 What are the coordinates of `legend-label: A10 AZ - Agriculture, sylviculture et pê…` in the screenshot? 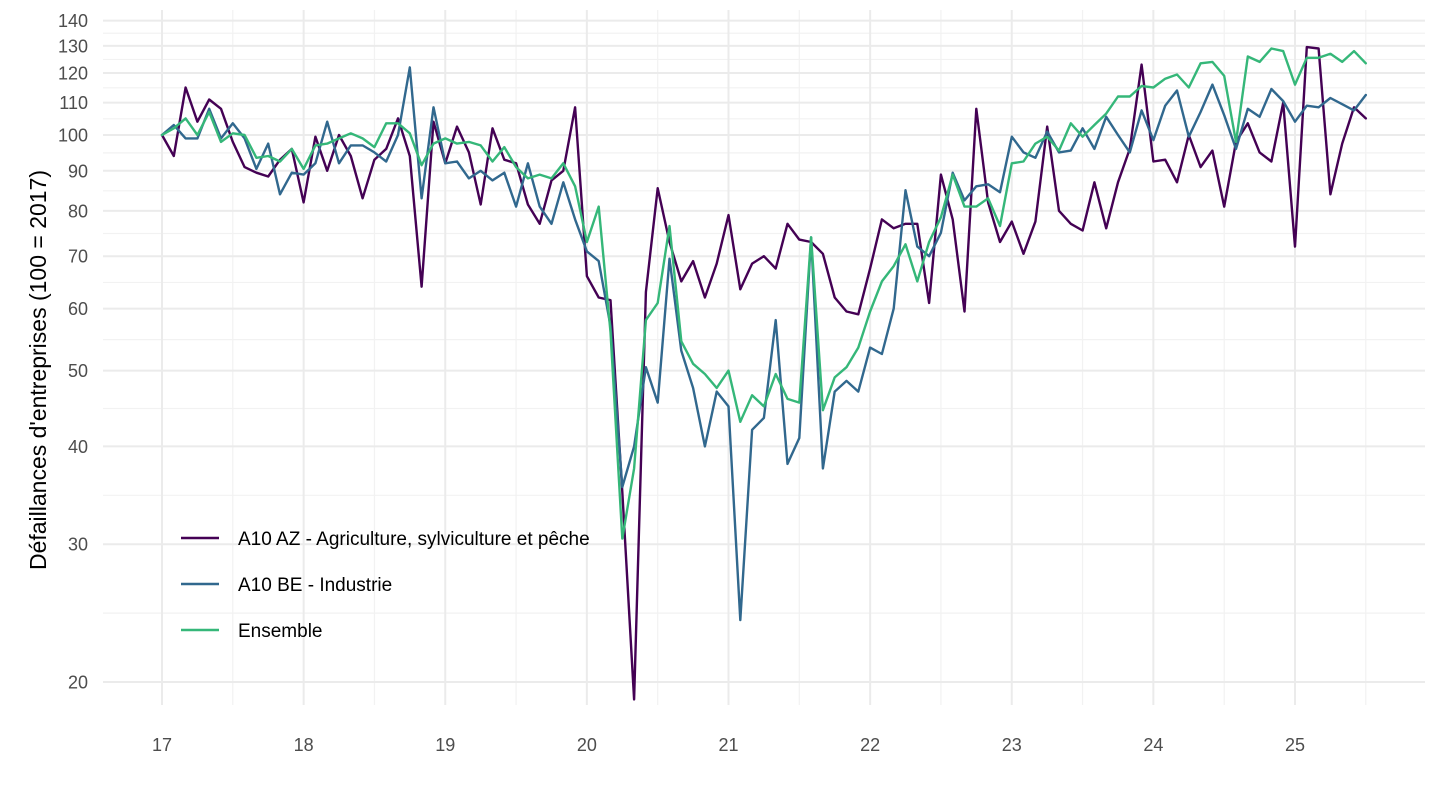 It's located at (414, 539).